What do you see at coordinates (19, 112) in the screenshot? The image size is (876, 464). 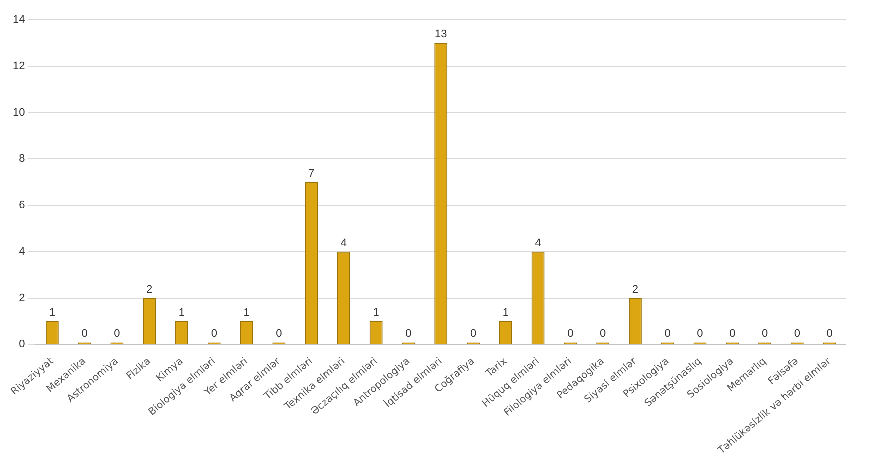 I see `y-tick-label: 10` at bounding box center [19, 112].